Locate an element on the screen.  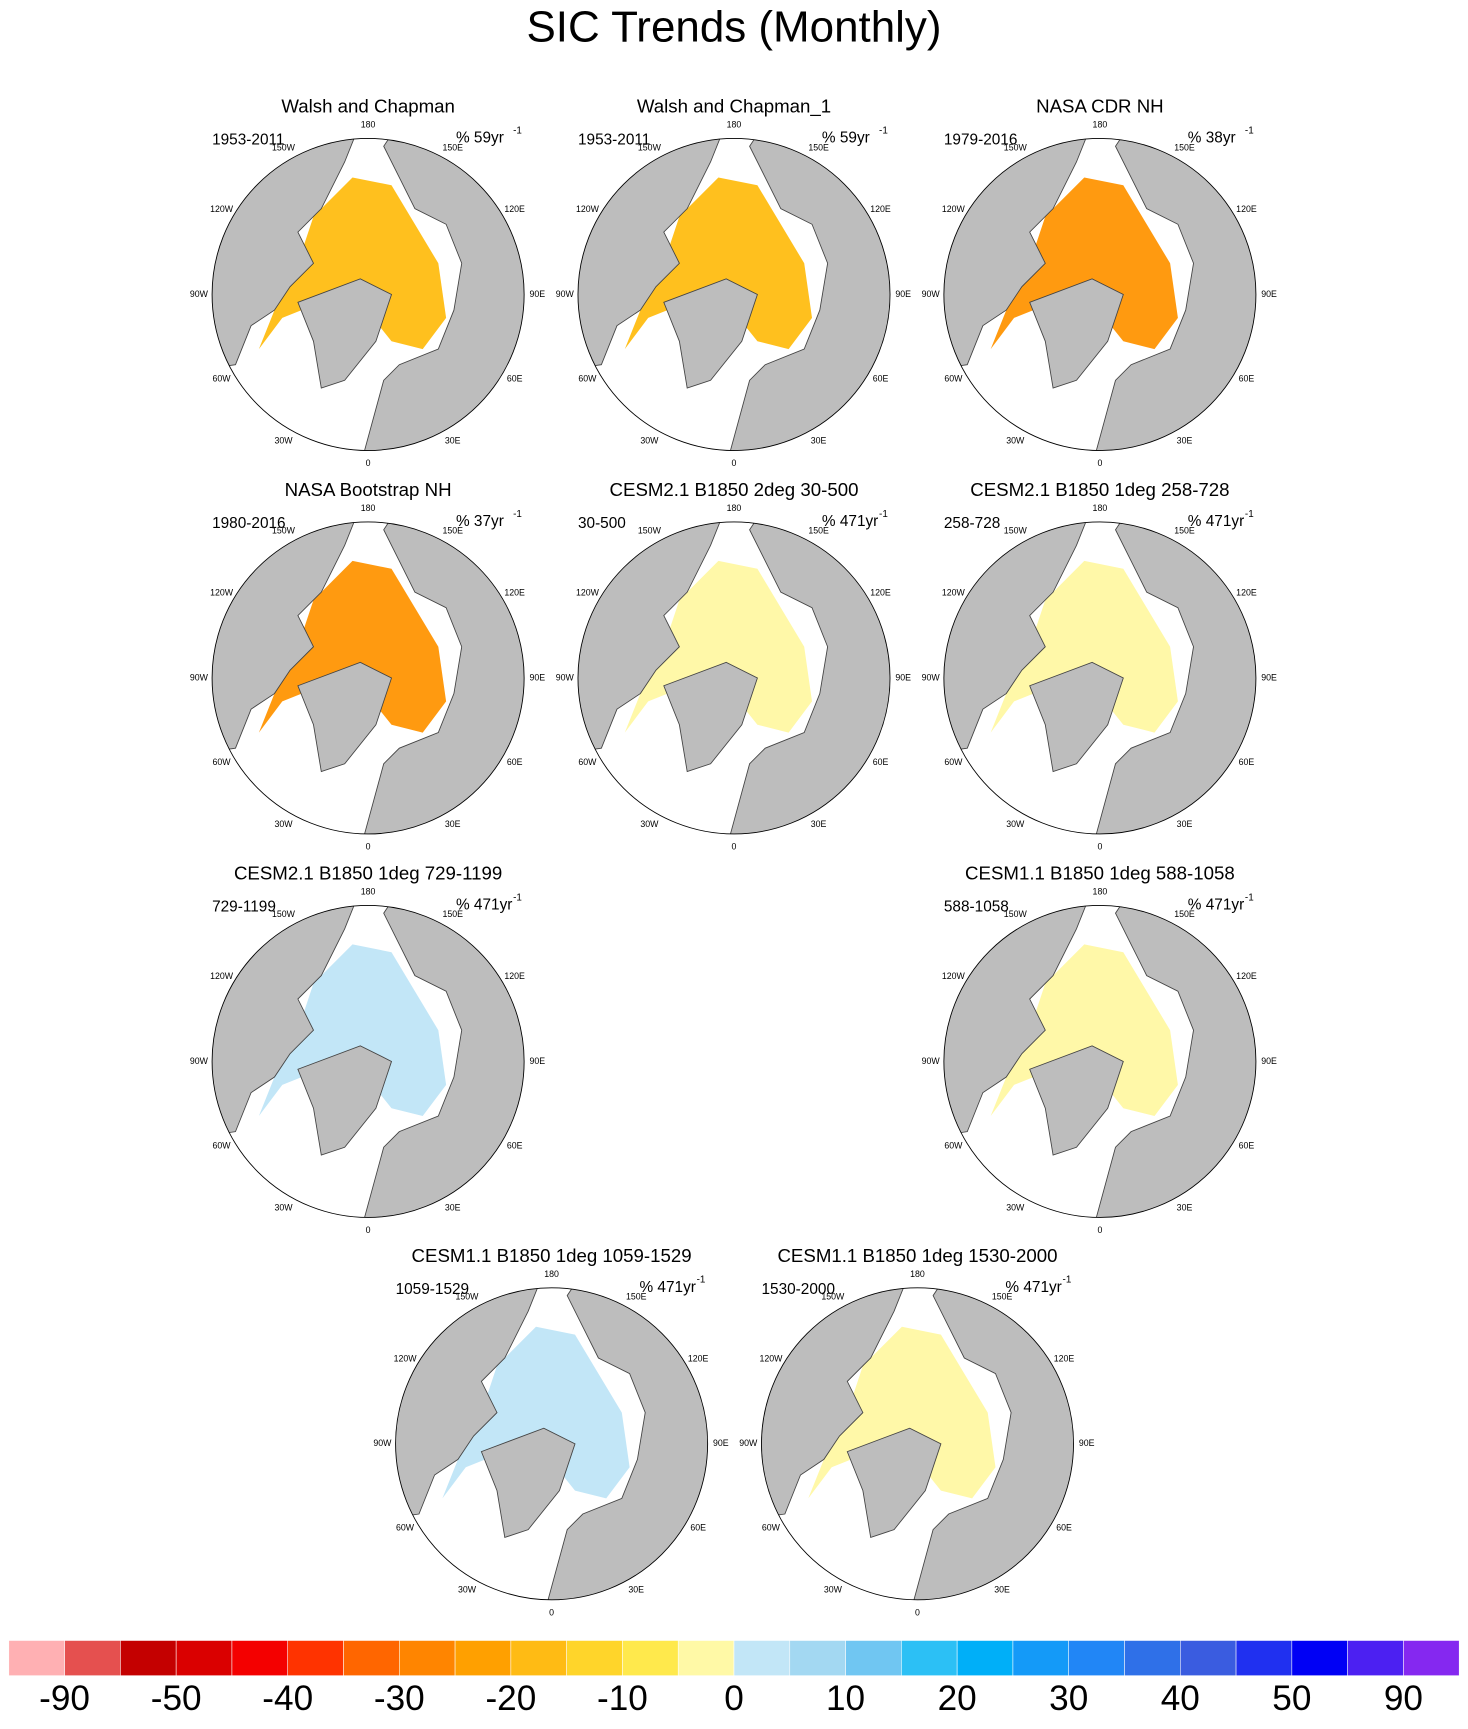
panel-title: CESM2.1 B1850 1deg 729-1199 is located at coordinates (368, 873).